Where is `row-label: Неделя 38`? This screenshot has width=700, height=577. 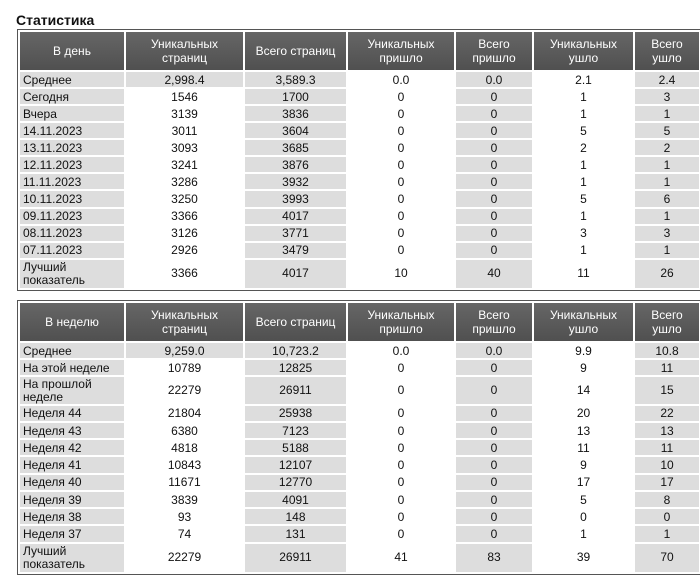 row-label: Неделя 38 is located at coordinates (72, 517).